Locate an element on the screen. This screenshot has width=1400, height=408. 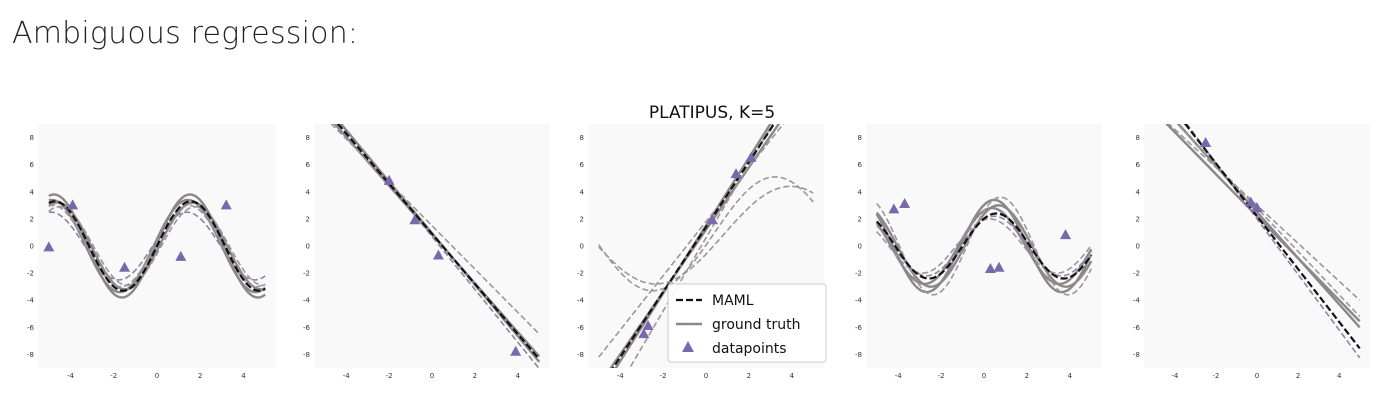
legend-entry-label: ground truth is located at coordinates (756, 325).